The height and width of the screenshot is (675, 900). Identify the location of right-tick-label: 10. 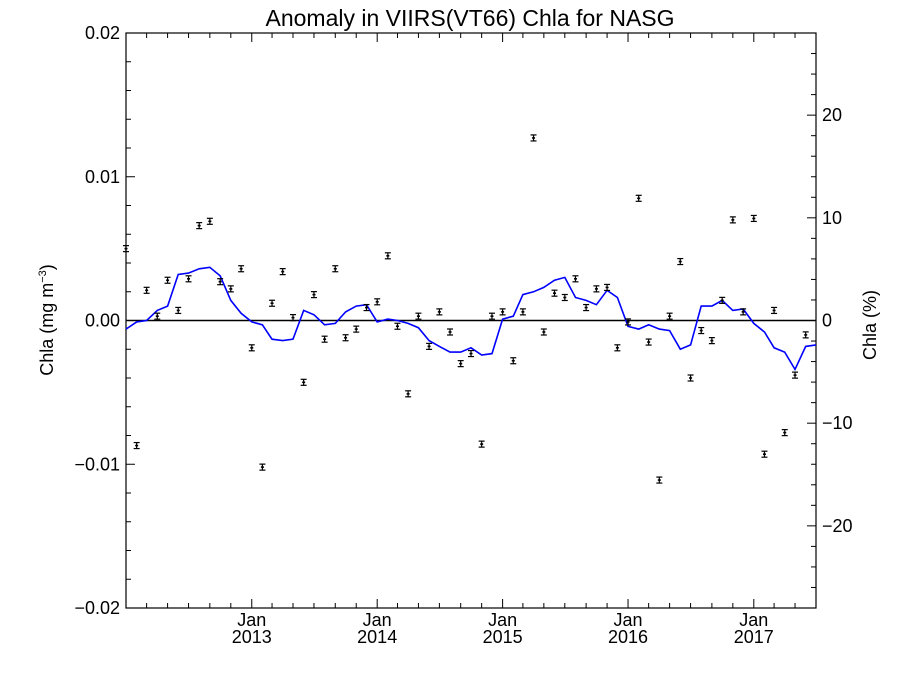
(832, 218).